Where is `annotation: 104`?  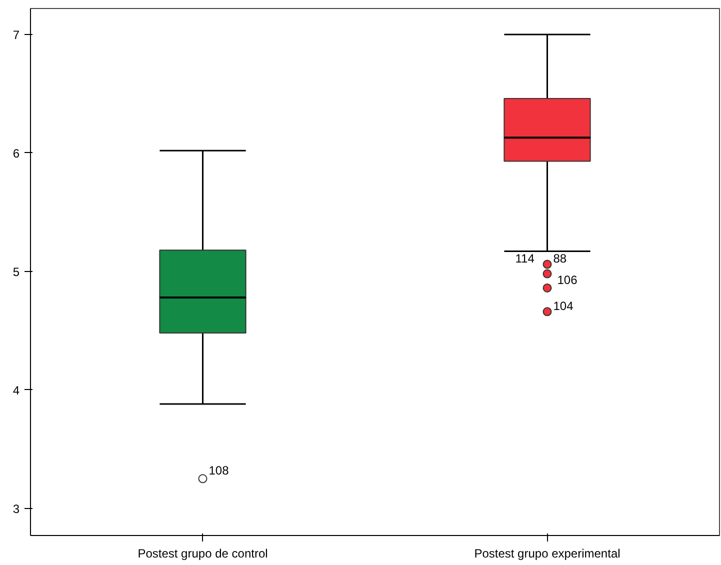
annotation: 104 is located at coordinates (563, 305).